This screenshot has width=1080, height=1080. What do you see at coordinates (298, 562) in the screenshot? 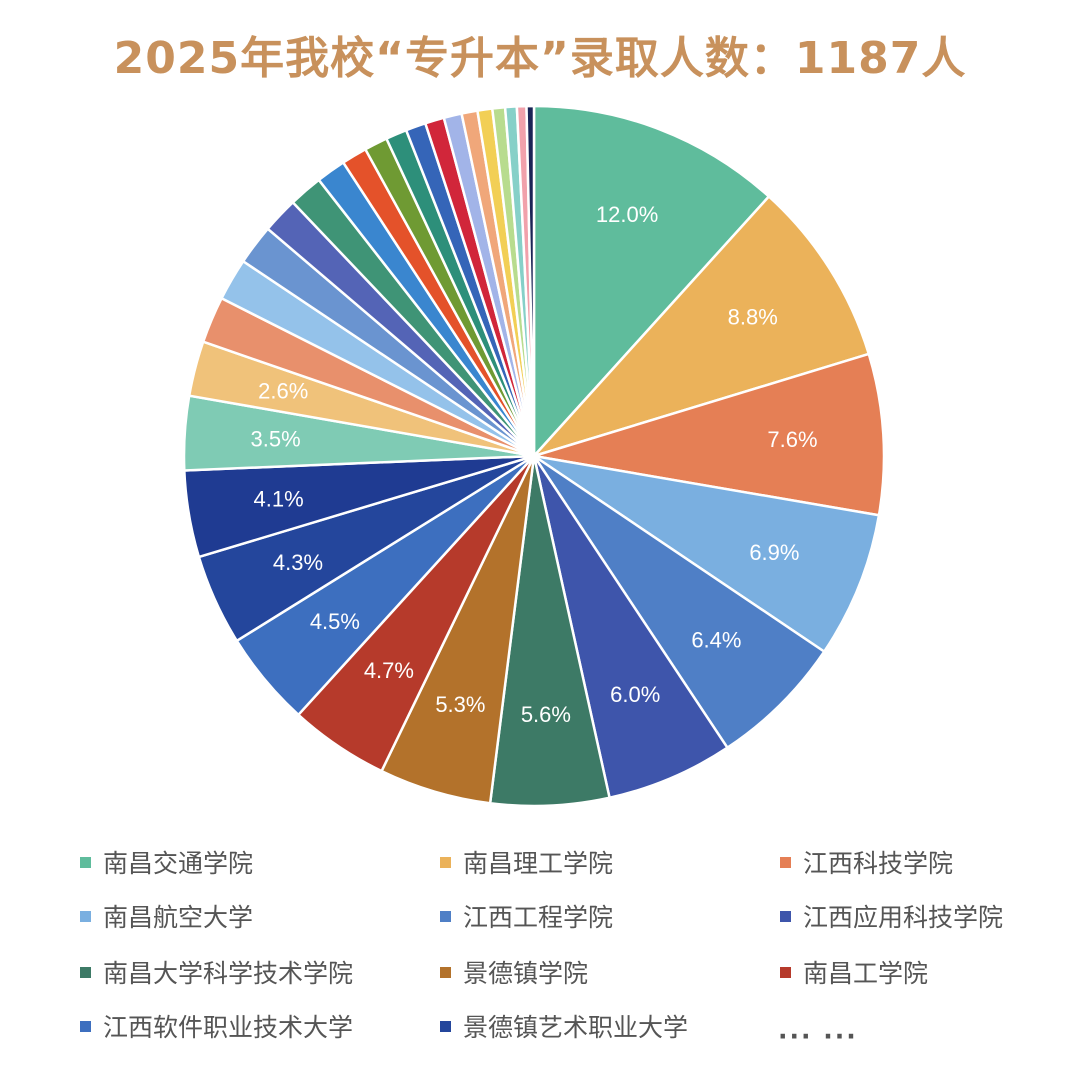
I see `slice-label: 4.3%` at bounding box center [298, 562].